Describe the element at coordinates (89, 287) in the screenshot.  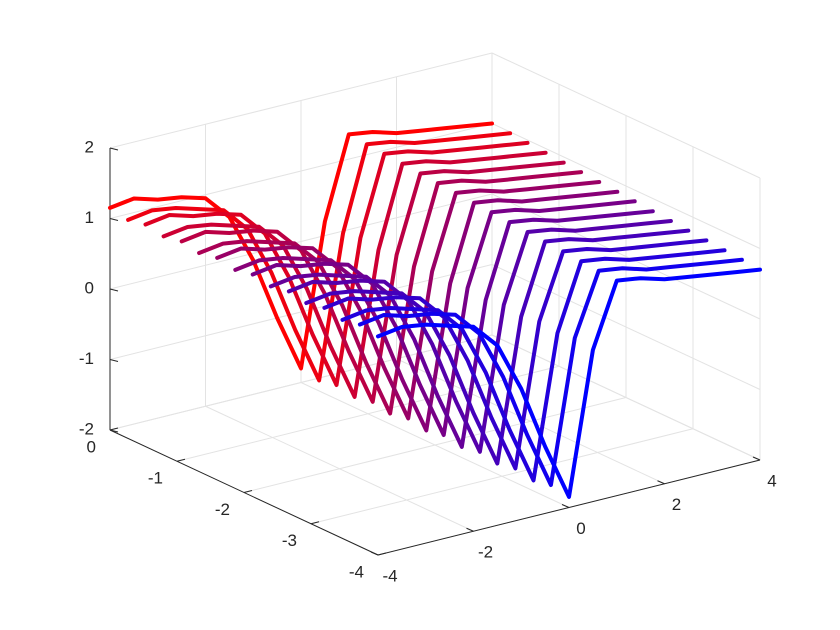
I see `z-tick-label: 0` at that location.